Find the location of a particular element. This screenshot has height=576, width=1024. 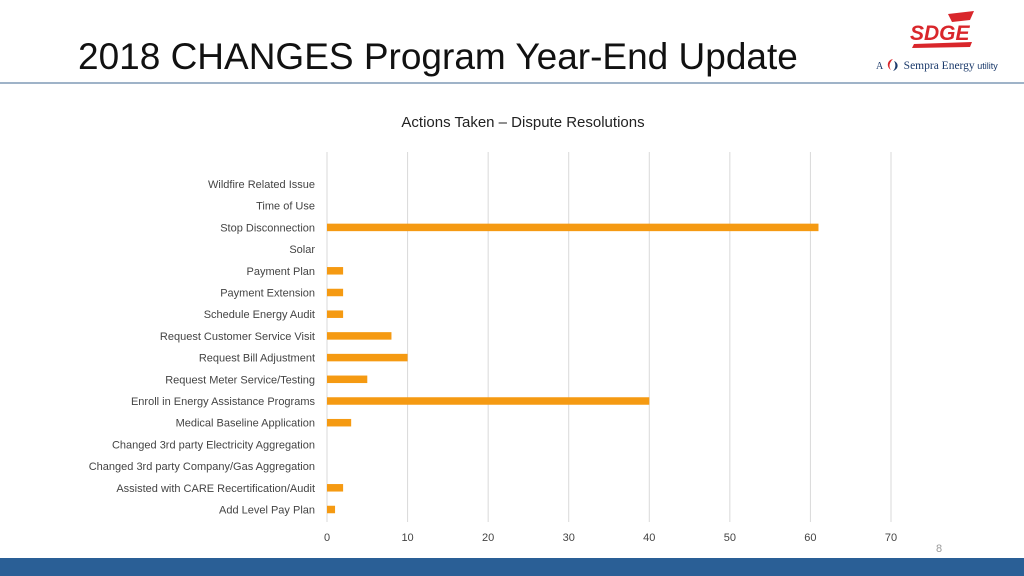

title-divider is located at coordinates (512, 83).